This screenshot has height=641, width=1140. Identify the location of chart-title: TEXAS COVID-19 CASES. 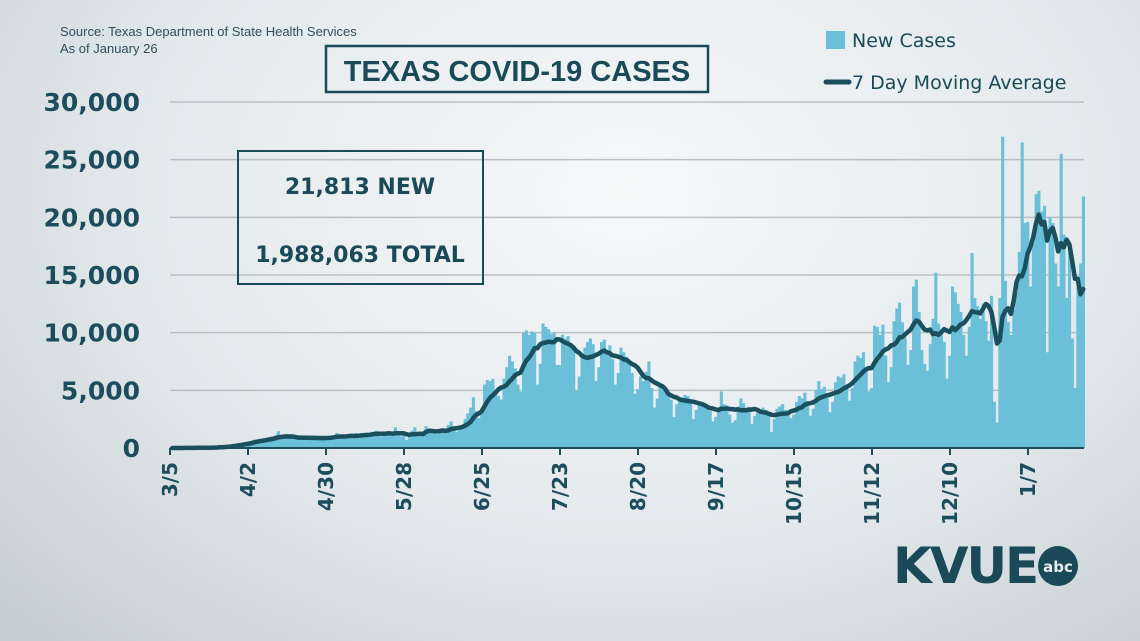
(517, 72).